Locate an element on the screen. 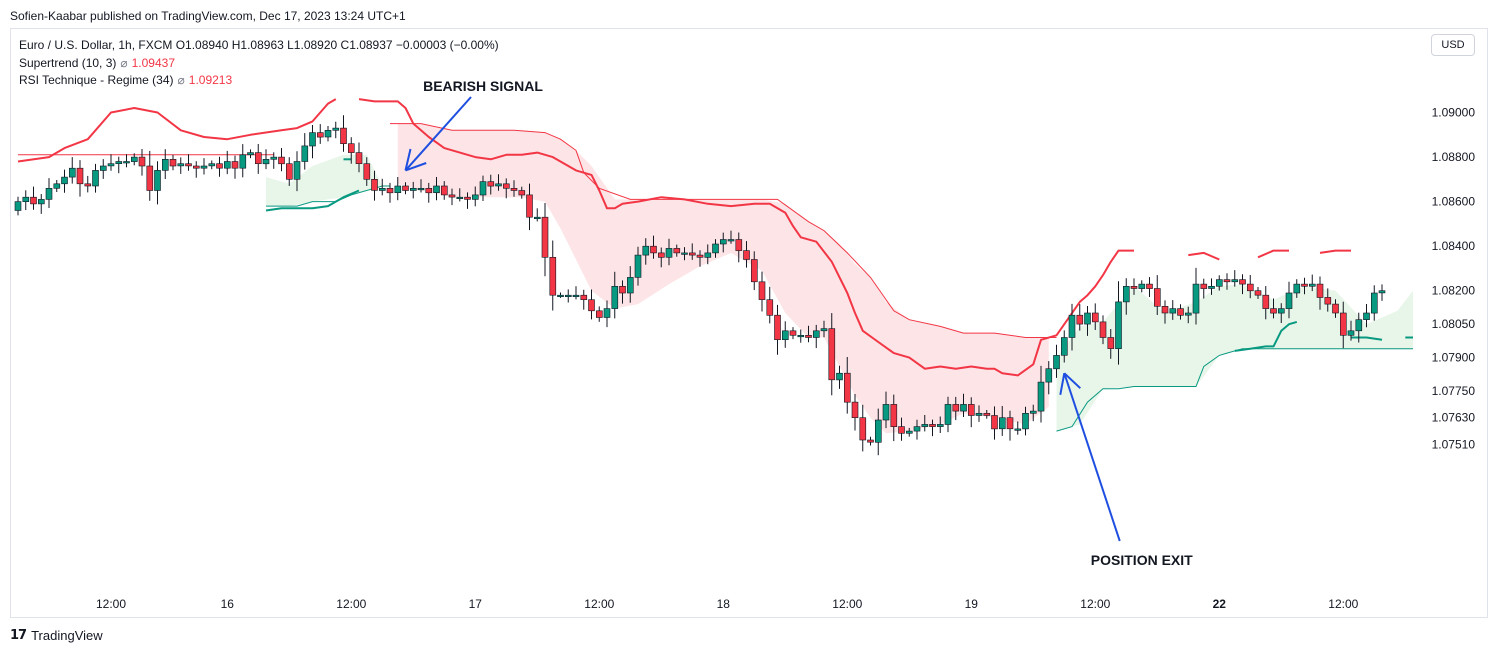 The height and width of the screenshot is (655, 1500). regime-fill is located at coordinates (1234, 358).